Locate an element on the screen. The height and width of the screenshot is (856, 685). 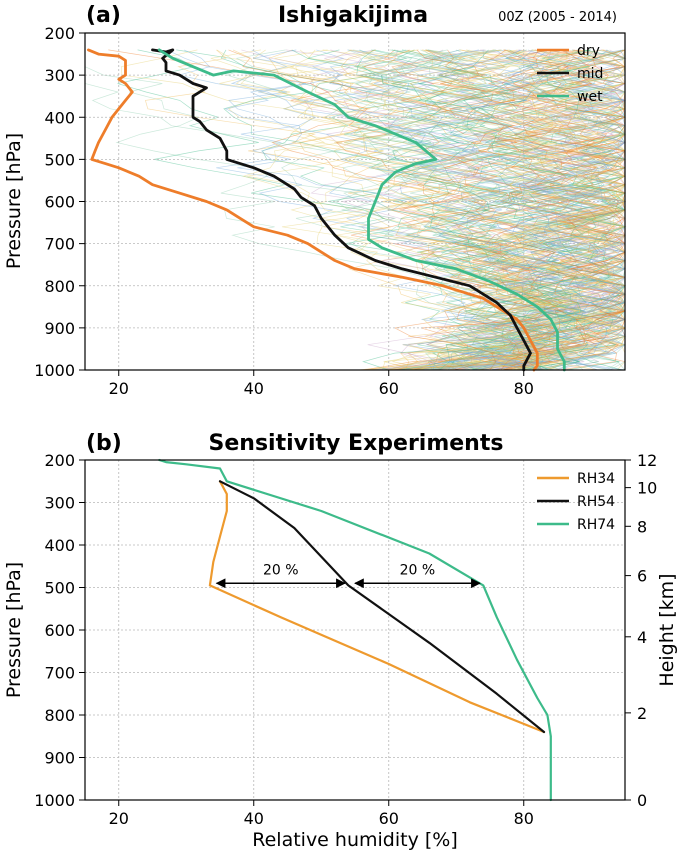
panel-a-y-axis: 200 300 400 500 600 700 800 900 1000 is located at coordinates (59, 202).